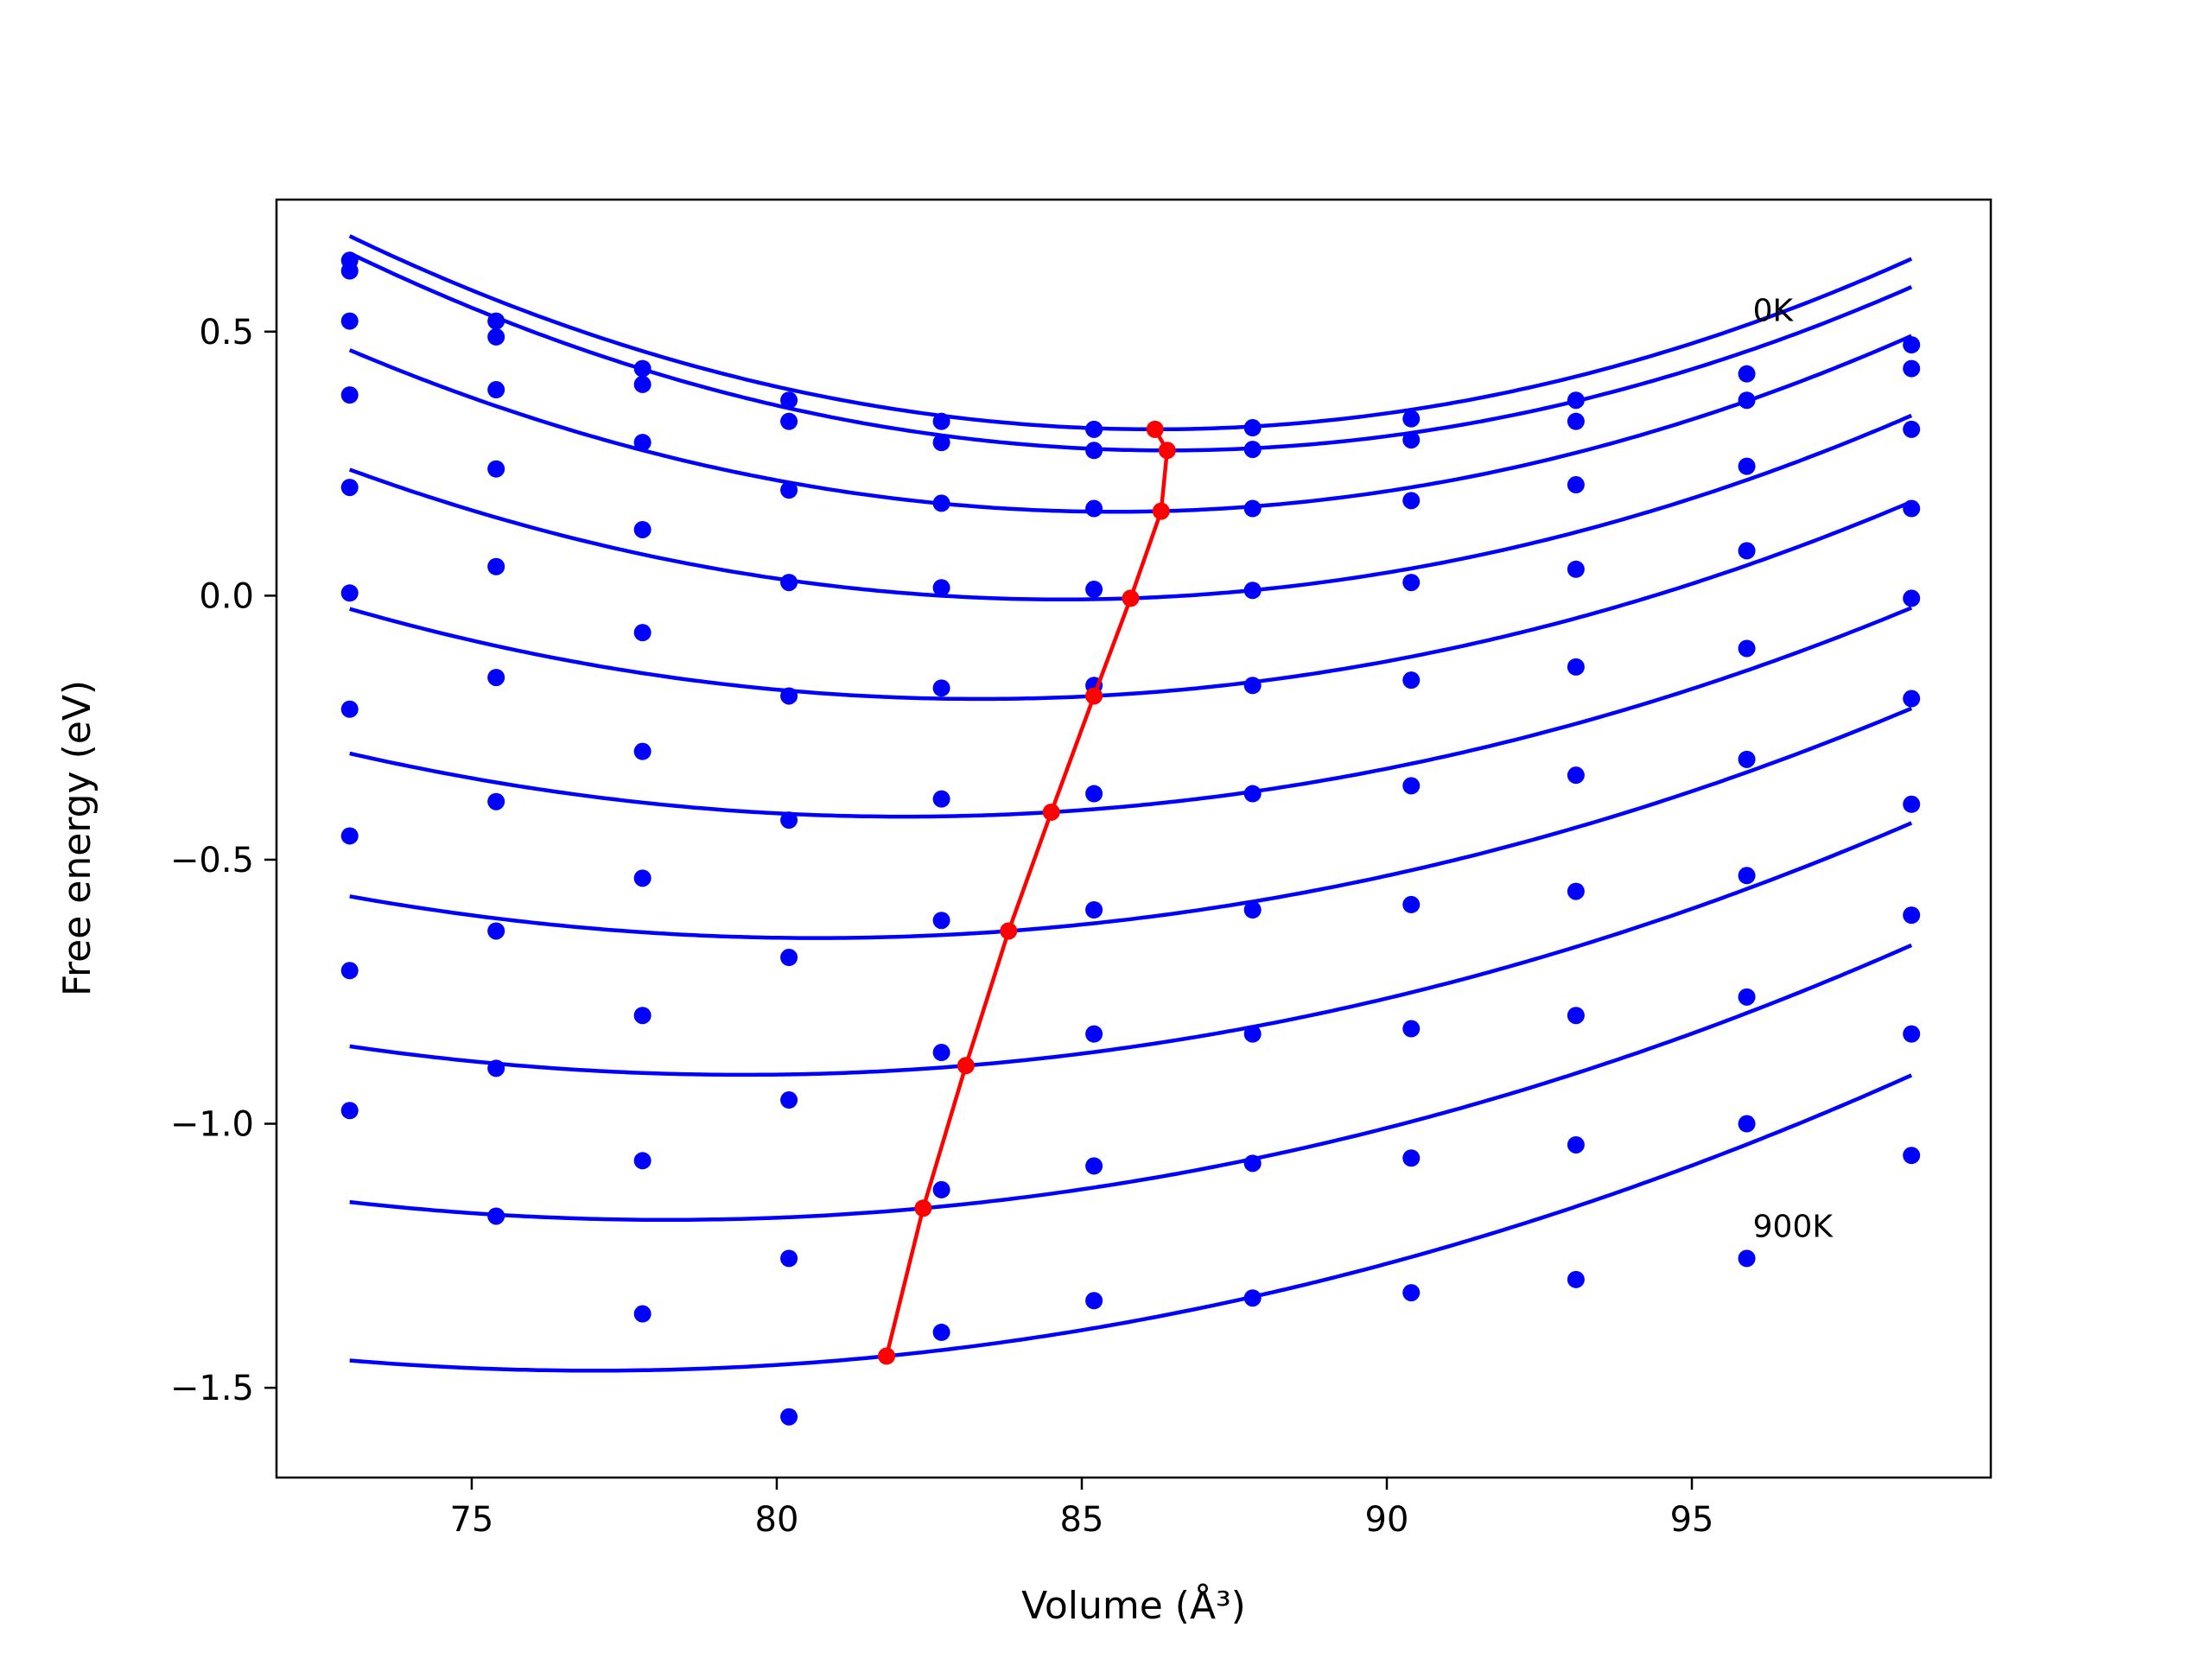 Image resolution: width=2212 pixels, height=1659 pixels. I want to click on minimum-line, so click(1027, 892).